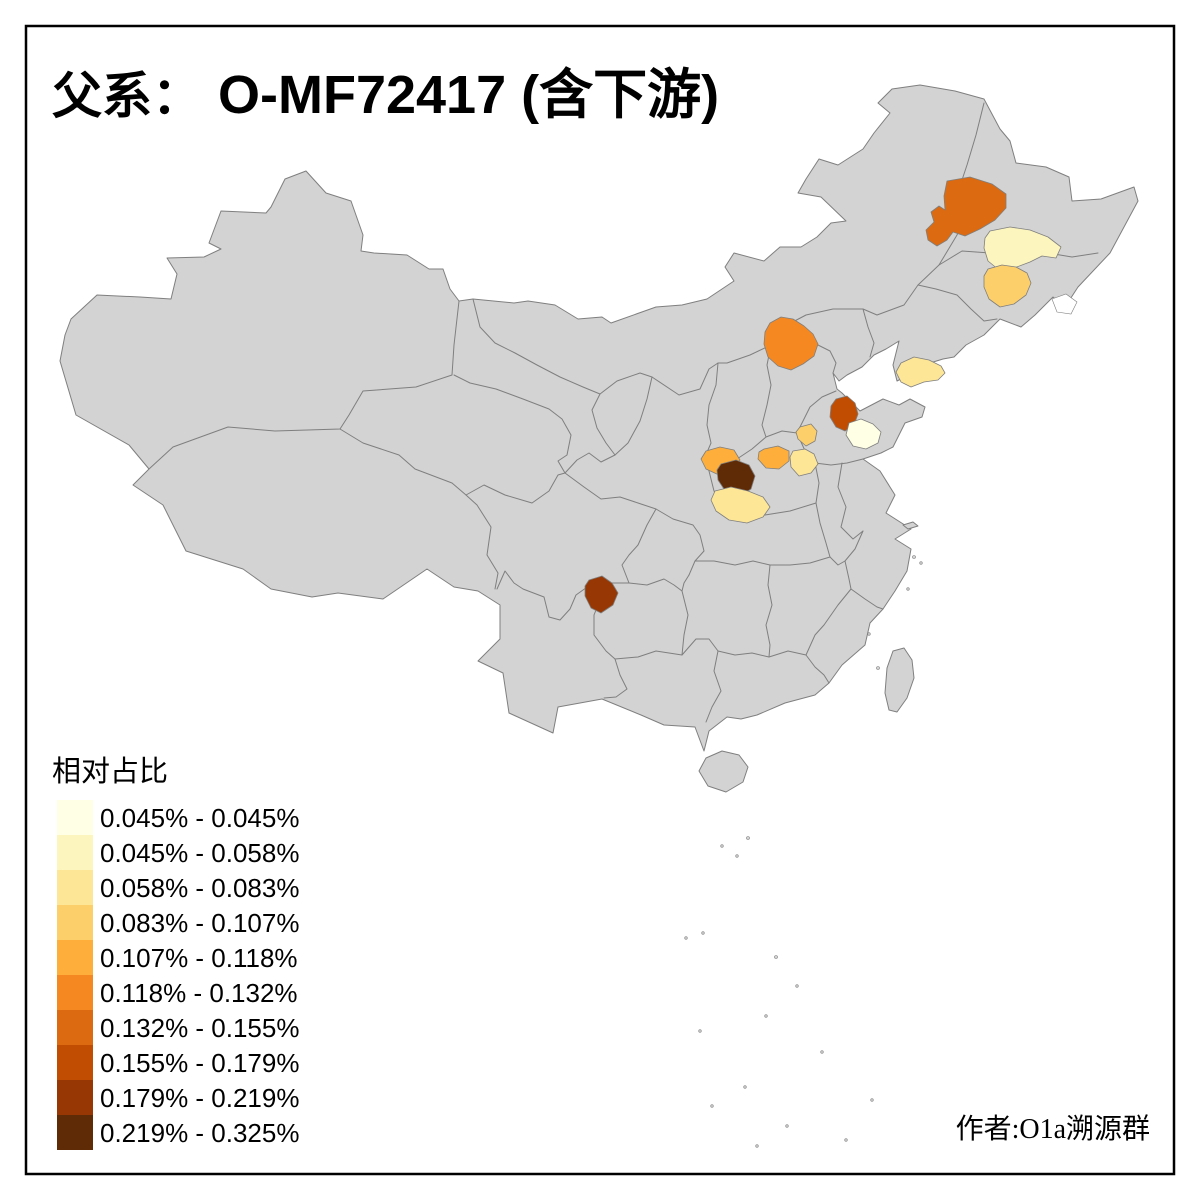 Image resolution: width=1200 pixels, height=1200 pixels. Describe the element at coordinates (468, 95) in the screenshot. I see `map-title: O-MF72417 (含下游)` at that location.